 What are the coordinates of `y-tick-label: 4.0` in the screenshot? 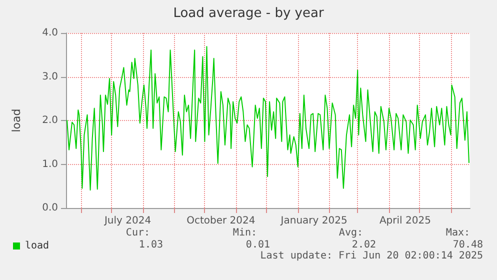 It's located at (50, 33).